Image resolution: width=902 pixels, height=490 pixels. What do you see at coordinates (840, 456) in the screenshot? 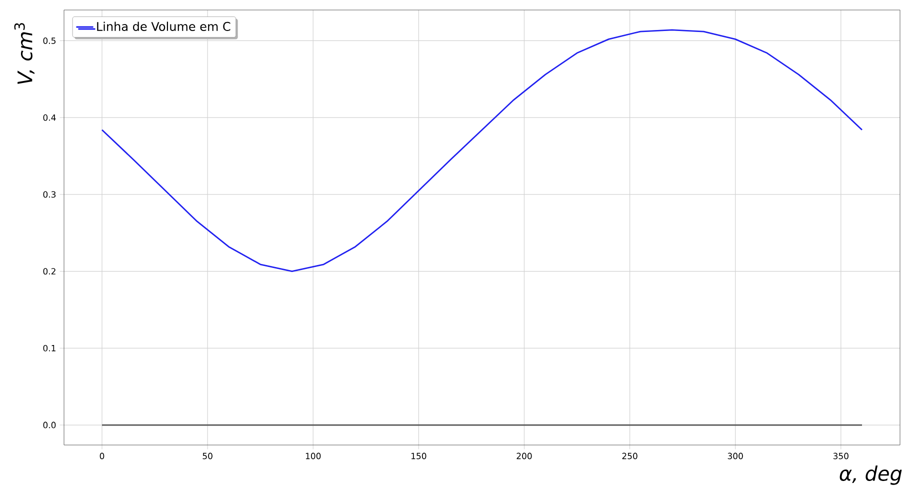
I see `x-tick-label: 350` at bounding box center [840, 456].